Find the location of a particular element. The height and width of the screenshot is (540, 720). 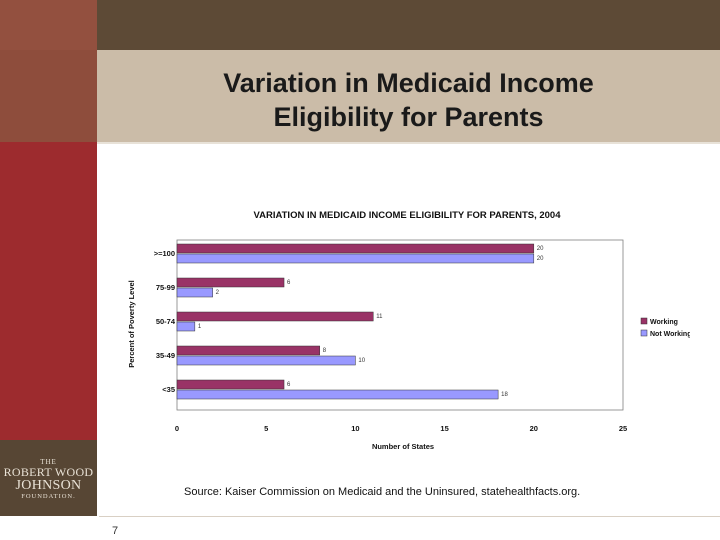

foundation-logo: THE ROBERT WOOD JOHNSON FOUNDATION. is located at coordinates (48, 479).